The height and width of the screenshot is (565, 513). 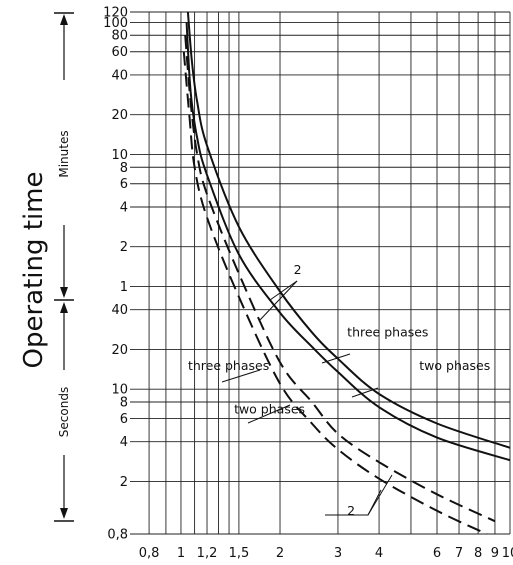 What do you see at coordinates (495, 553) in the screenshot?
I see `x-tick-label: 9` at bounding box center [495, 553].